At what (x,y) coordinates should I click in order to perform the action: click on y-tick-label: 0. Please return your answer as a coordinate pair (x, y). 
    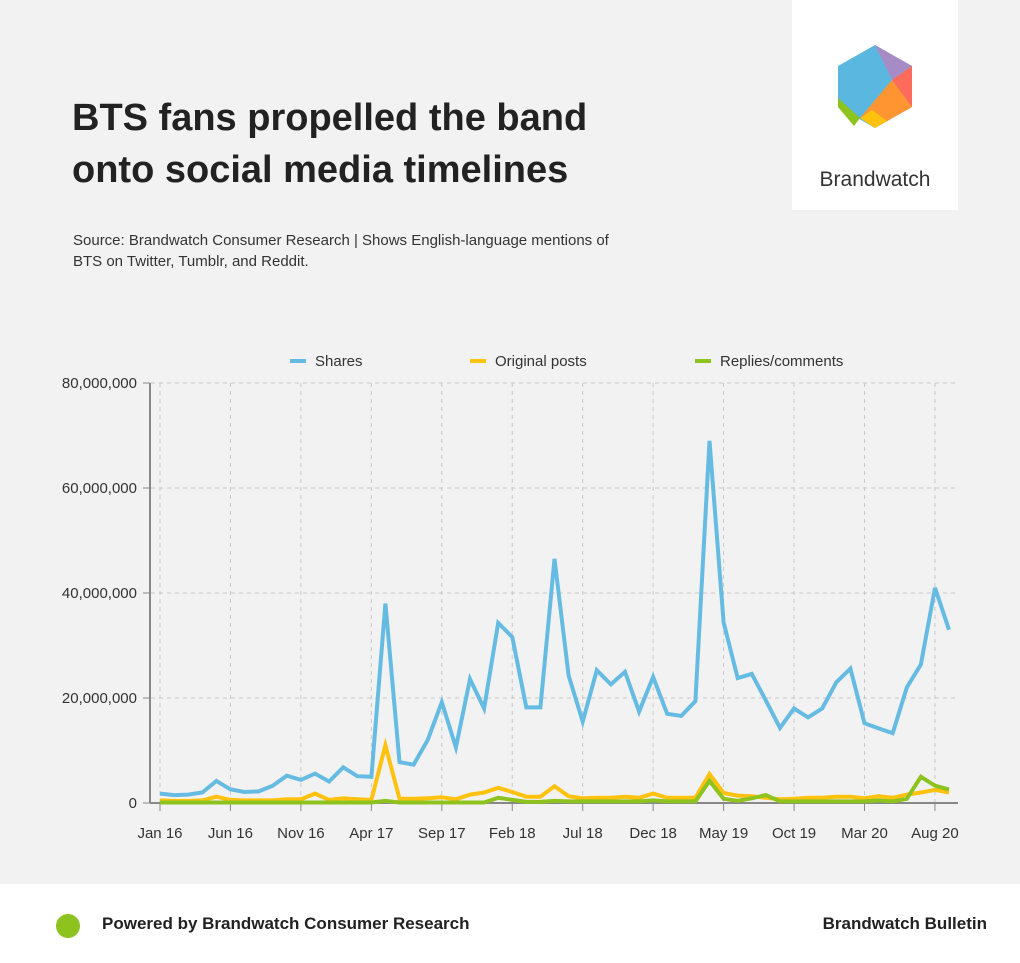
    Looking at the image, I should click on (133, 803).